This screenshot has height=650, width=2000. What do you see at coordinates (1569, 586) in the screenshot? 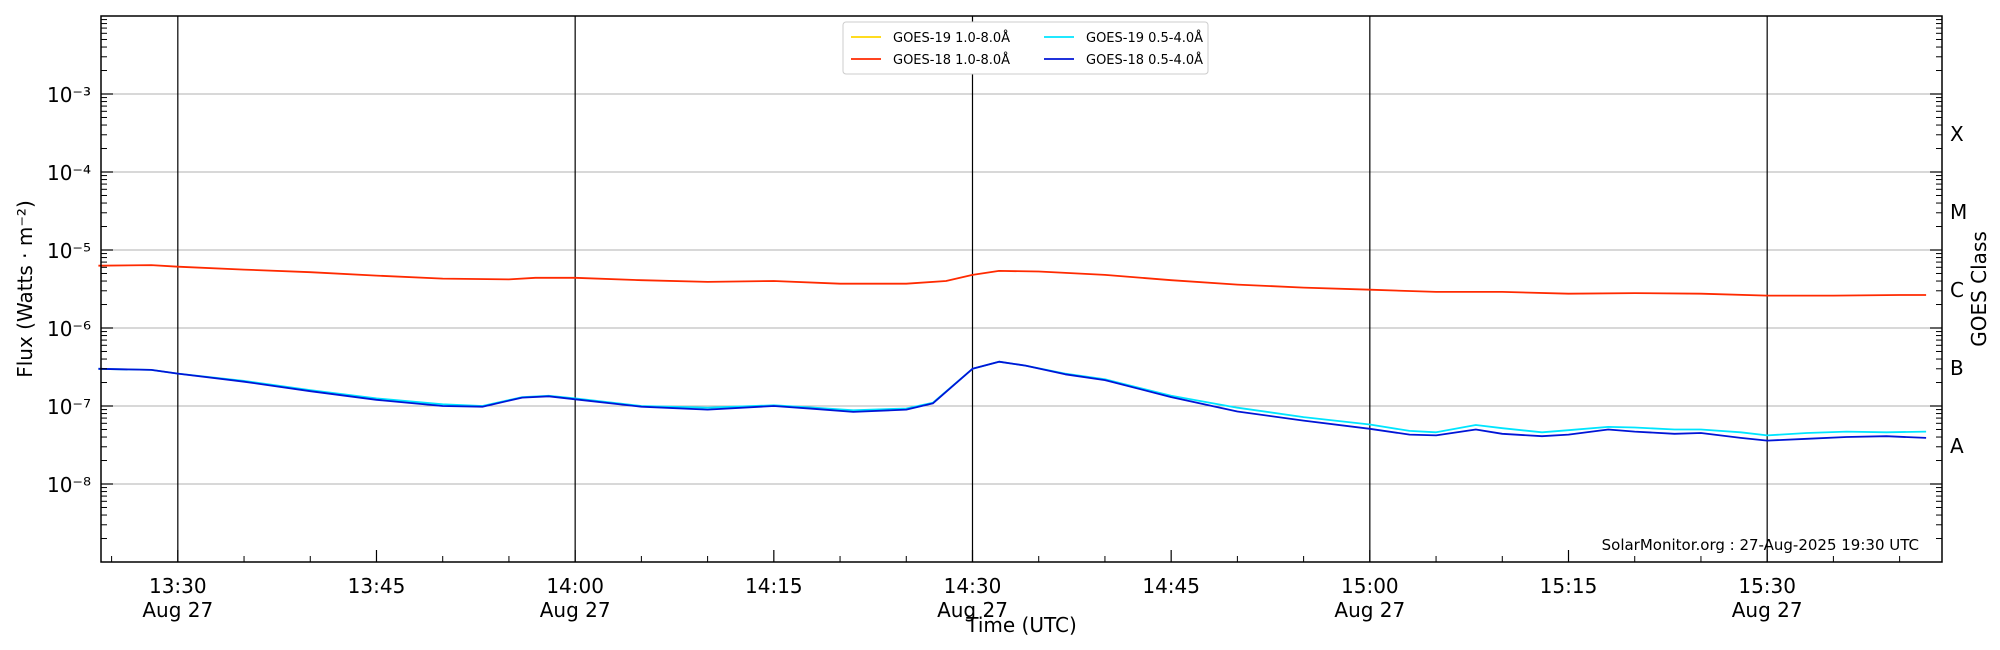
I see `x-tick-label: 15:15` at bounding box center [1569, 586].